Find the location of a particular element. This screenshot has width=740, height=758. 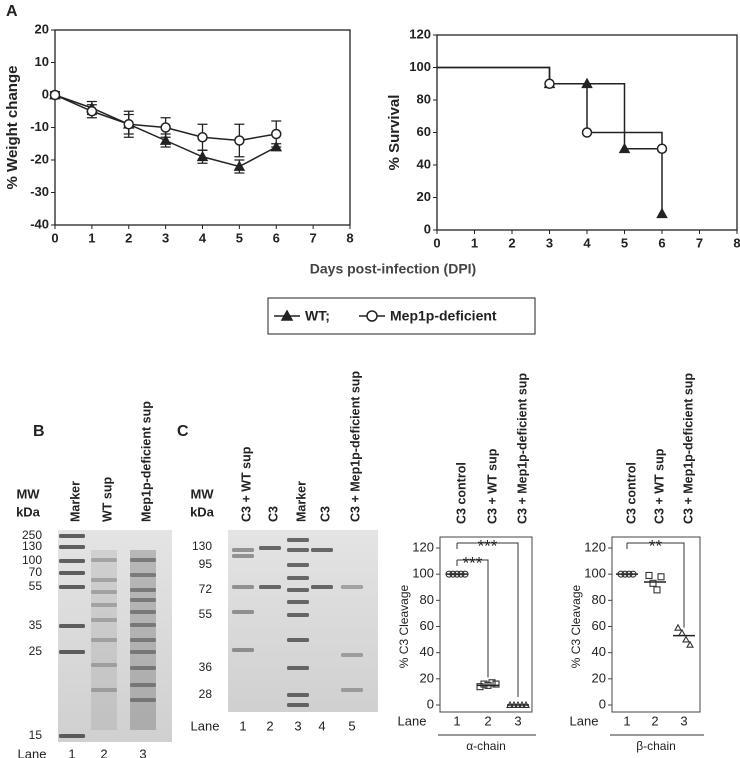

gel-smear is located at coordinates (104, 640).